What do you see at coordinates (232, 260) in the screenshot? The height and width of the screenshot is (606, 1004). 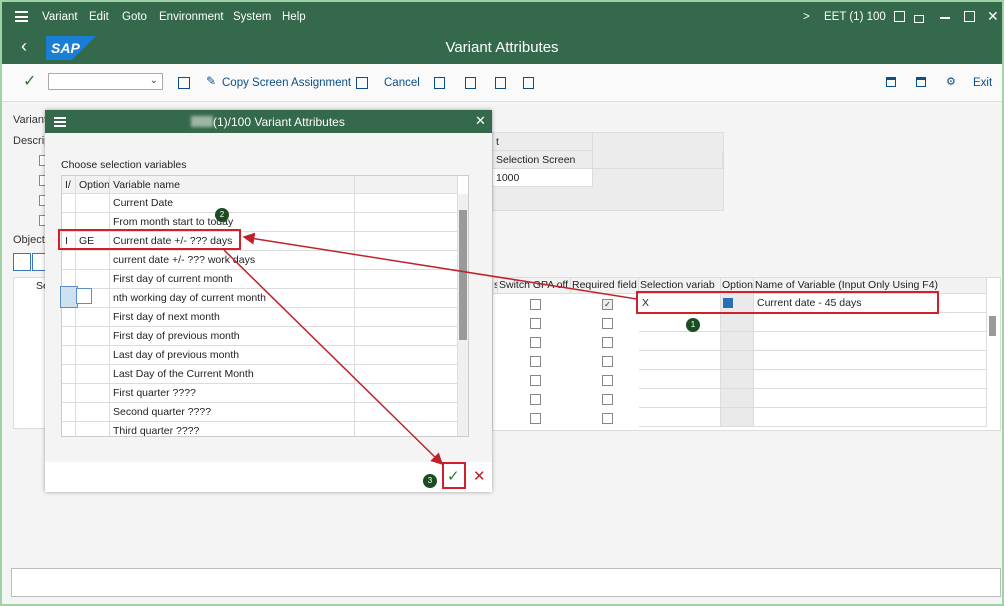 I see `row-name: current date +/- ??? work days` at bounding box center [232, 260].